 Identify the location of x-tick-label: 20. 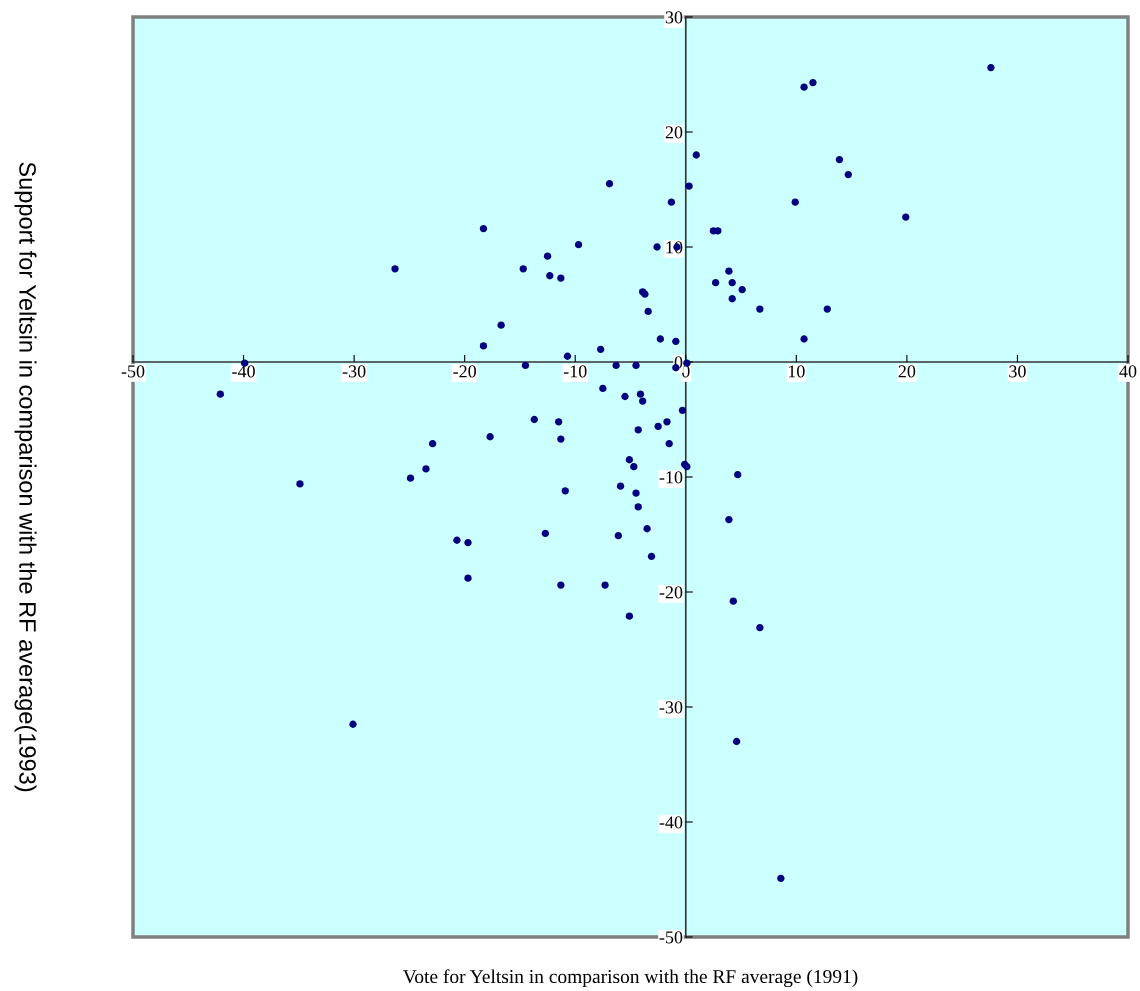
(907, 371).